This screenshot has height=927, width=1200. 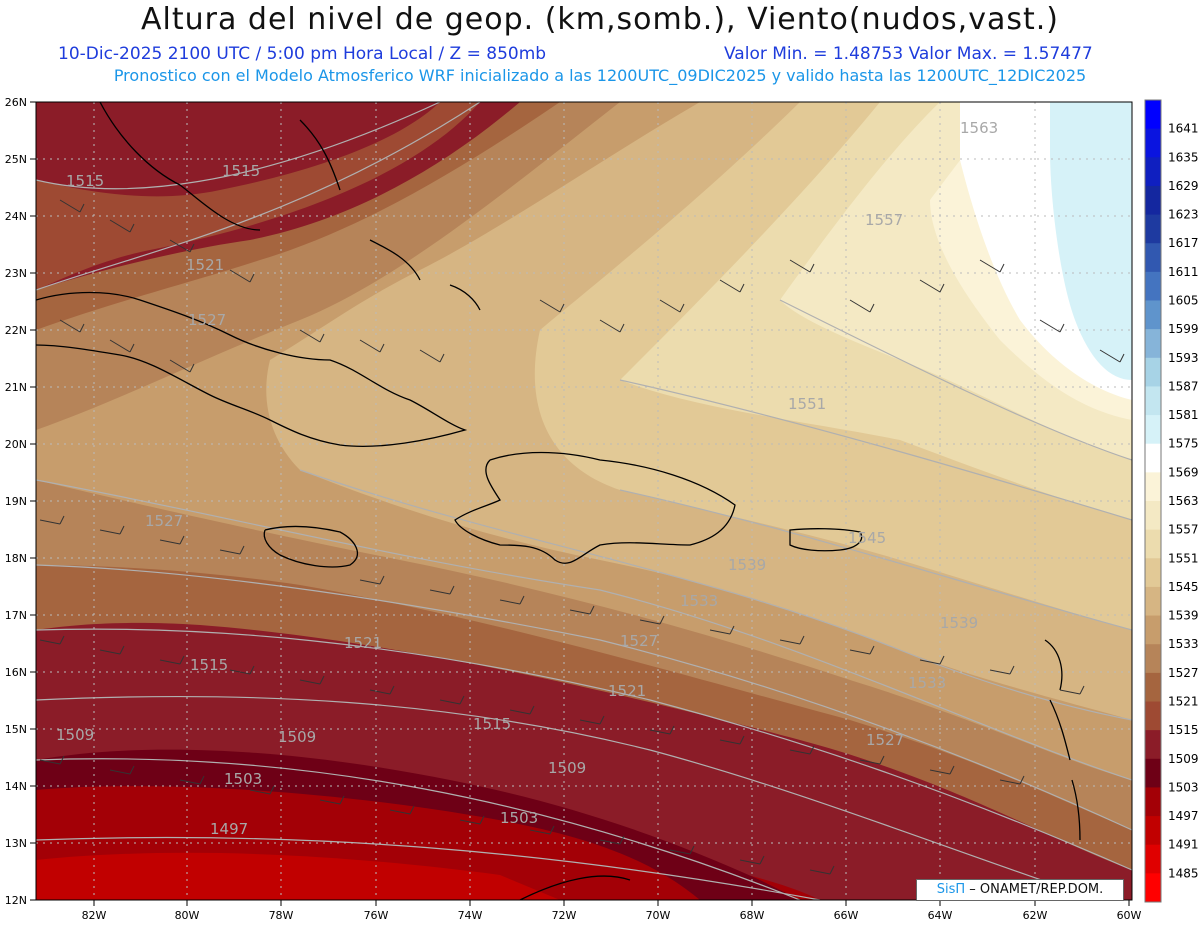 What do you see at coordinates (575, 887) in the screenshot?
I see `venezuela-coastline` at bounding box center [575, 887].